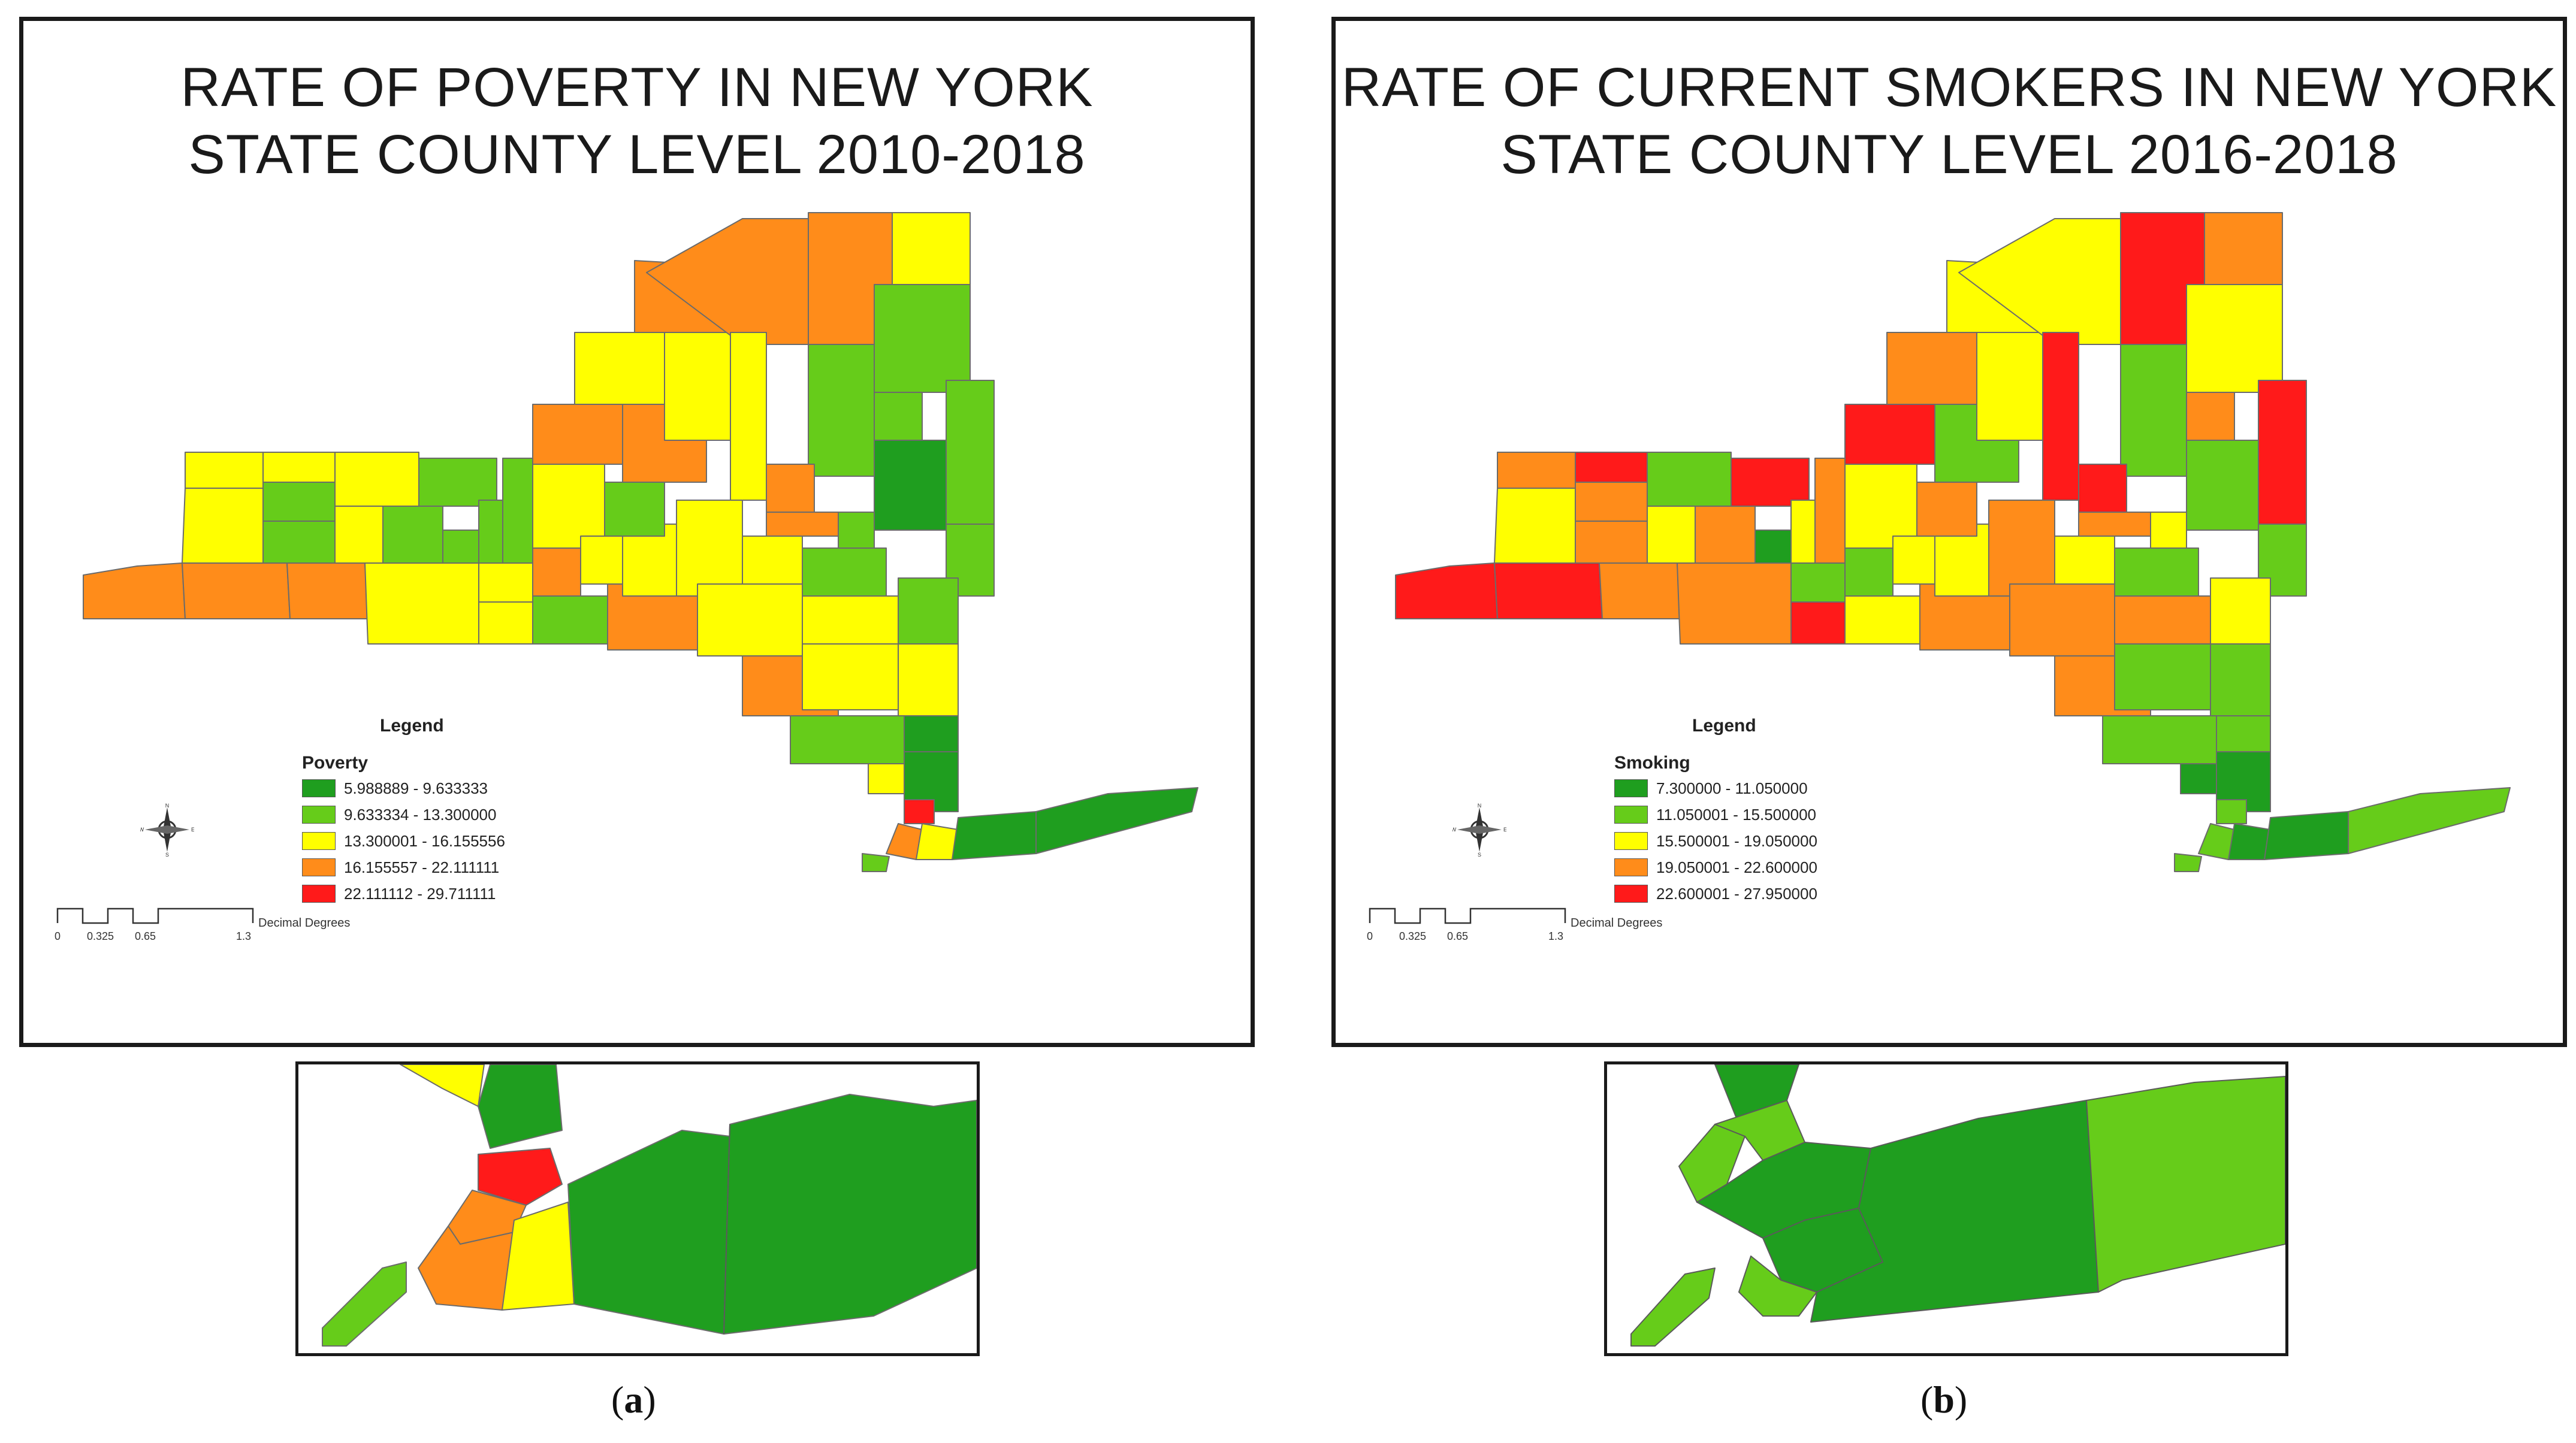 The height and width of the screenshot is (1443, 2576). I want to click on legend-label: 22.111112 - 29.711111, so click(420, 893).